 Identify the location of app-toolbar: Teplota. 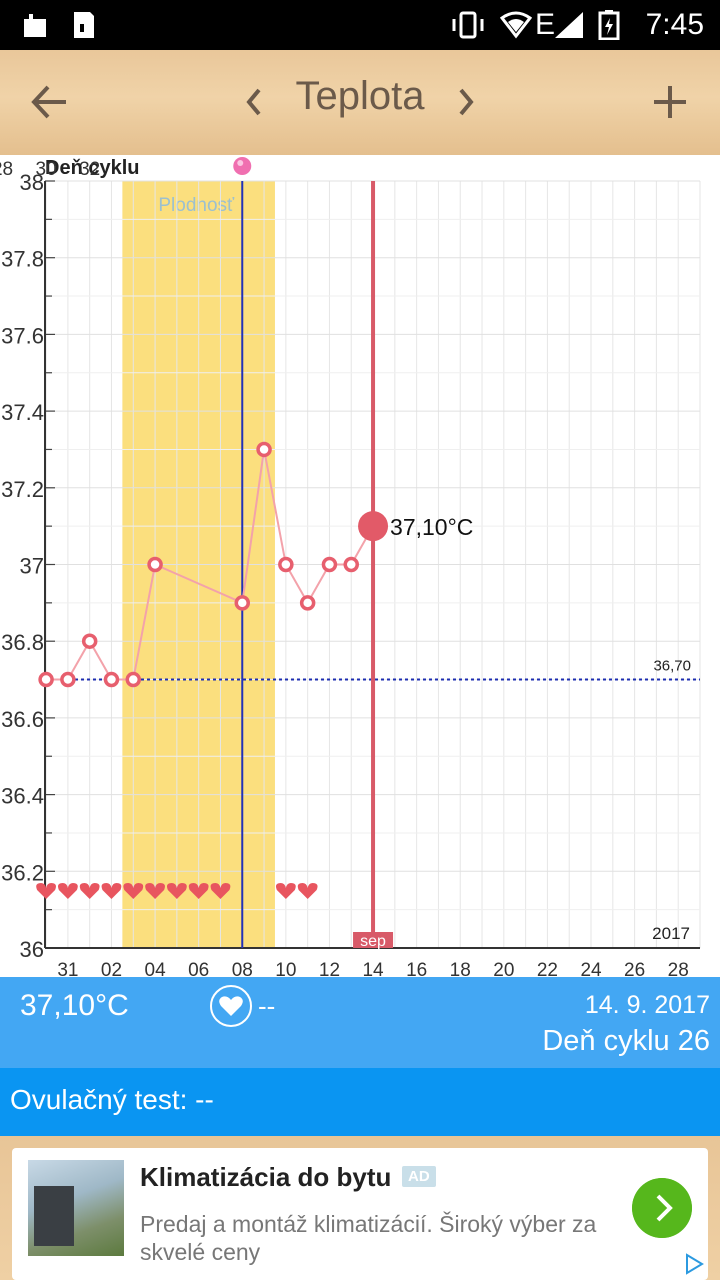
(360, 102).